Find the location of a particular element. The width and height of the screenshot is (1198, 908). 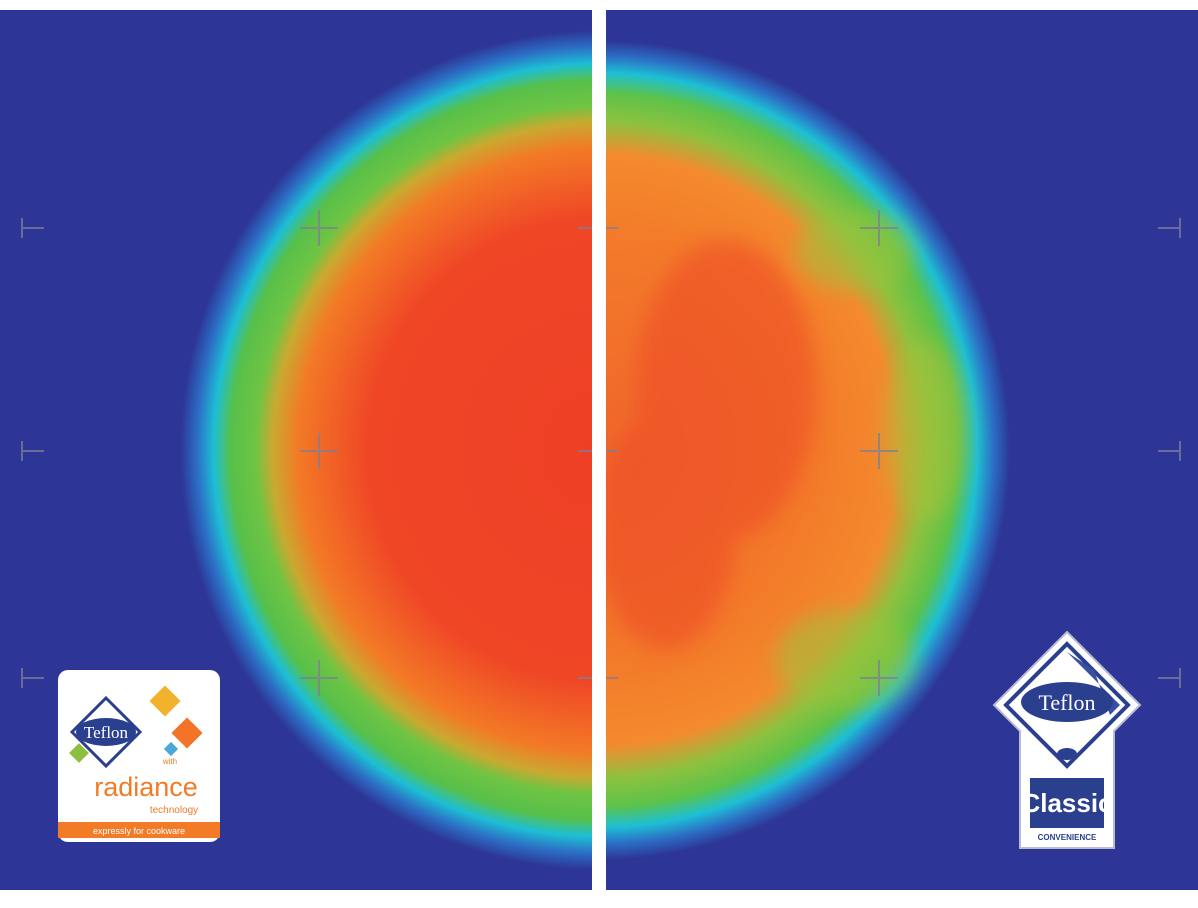

right-logo-sub: CONVENIENCE is located at coordinates (1067, 837).